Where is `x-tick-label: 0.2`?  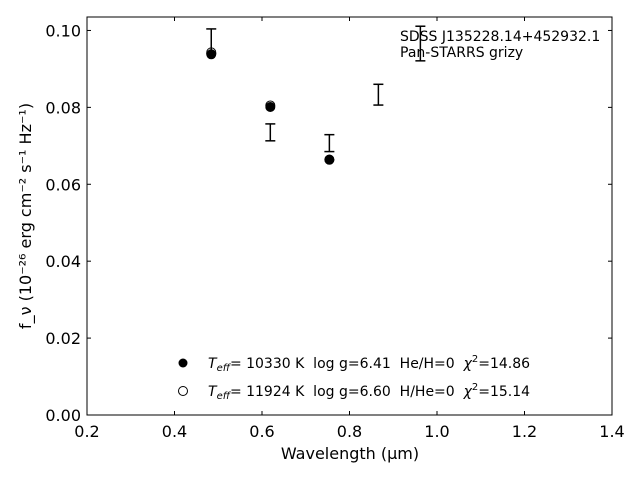 x-tick-label: 0.2 is located at coordinates (86, 431).